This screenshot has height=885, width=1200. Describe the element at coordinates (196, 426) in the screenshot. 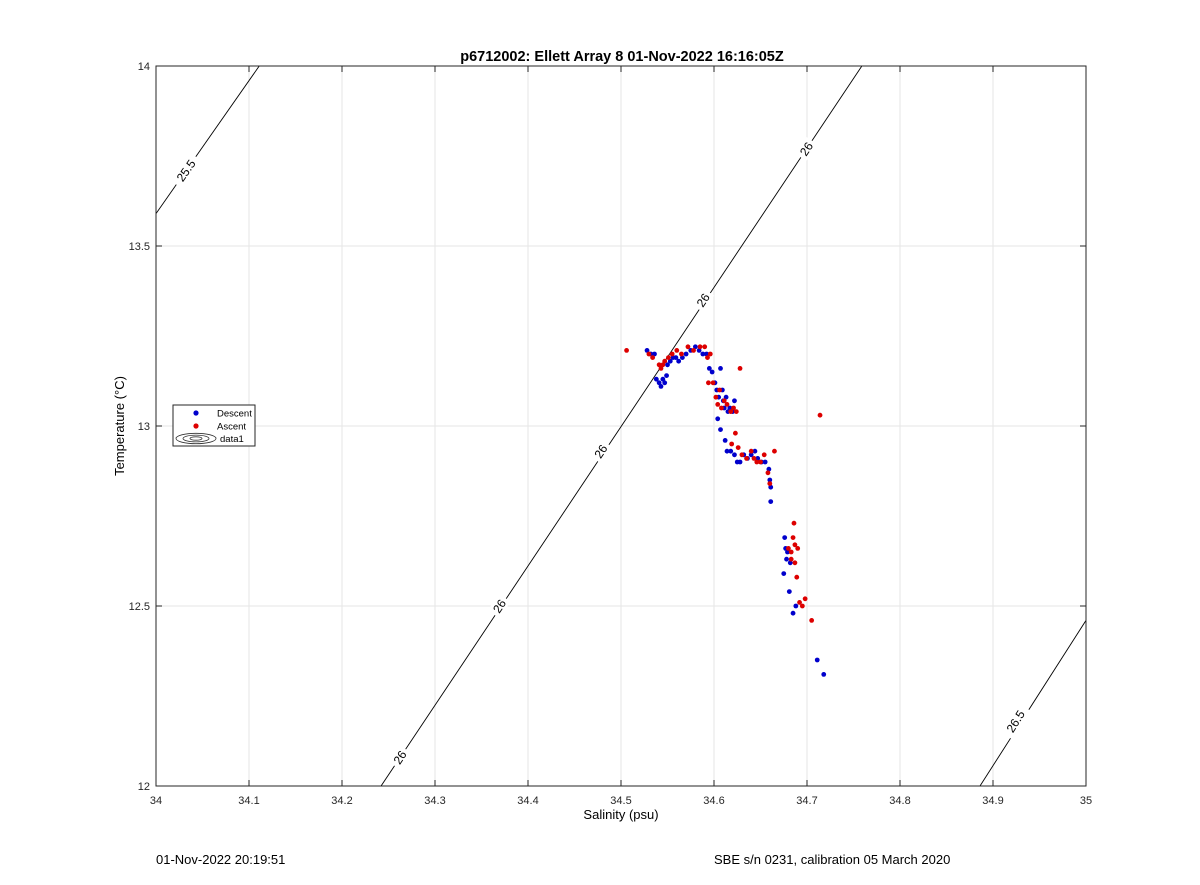

I see `legend-ascent-marker` at that location.